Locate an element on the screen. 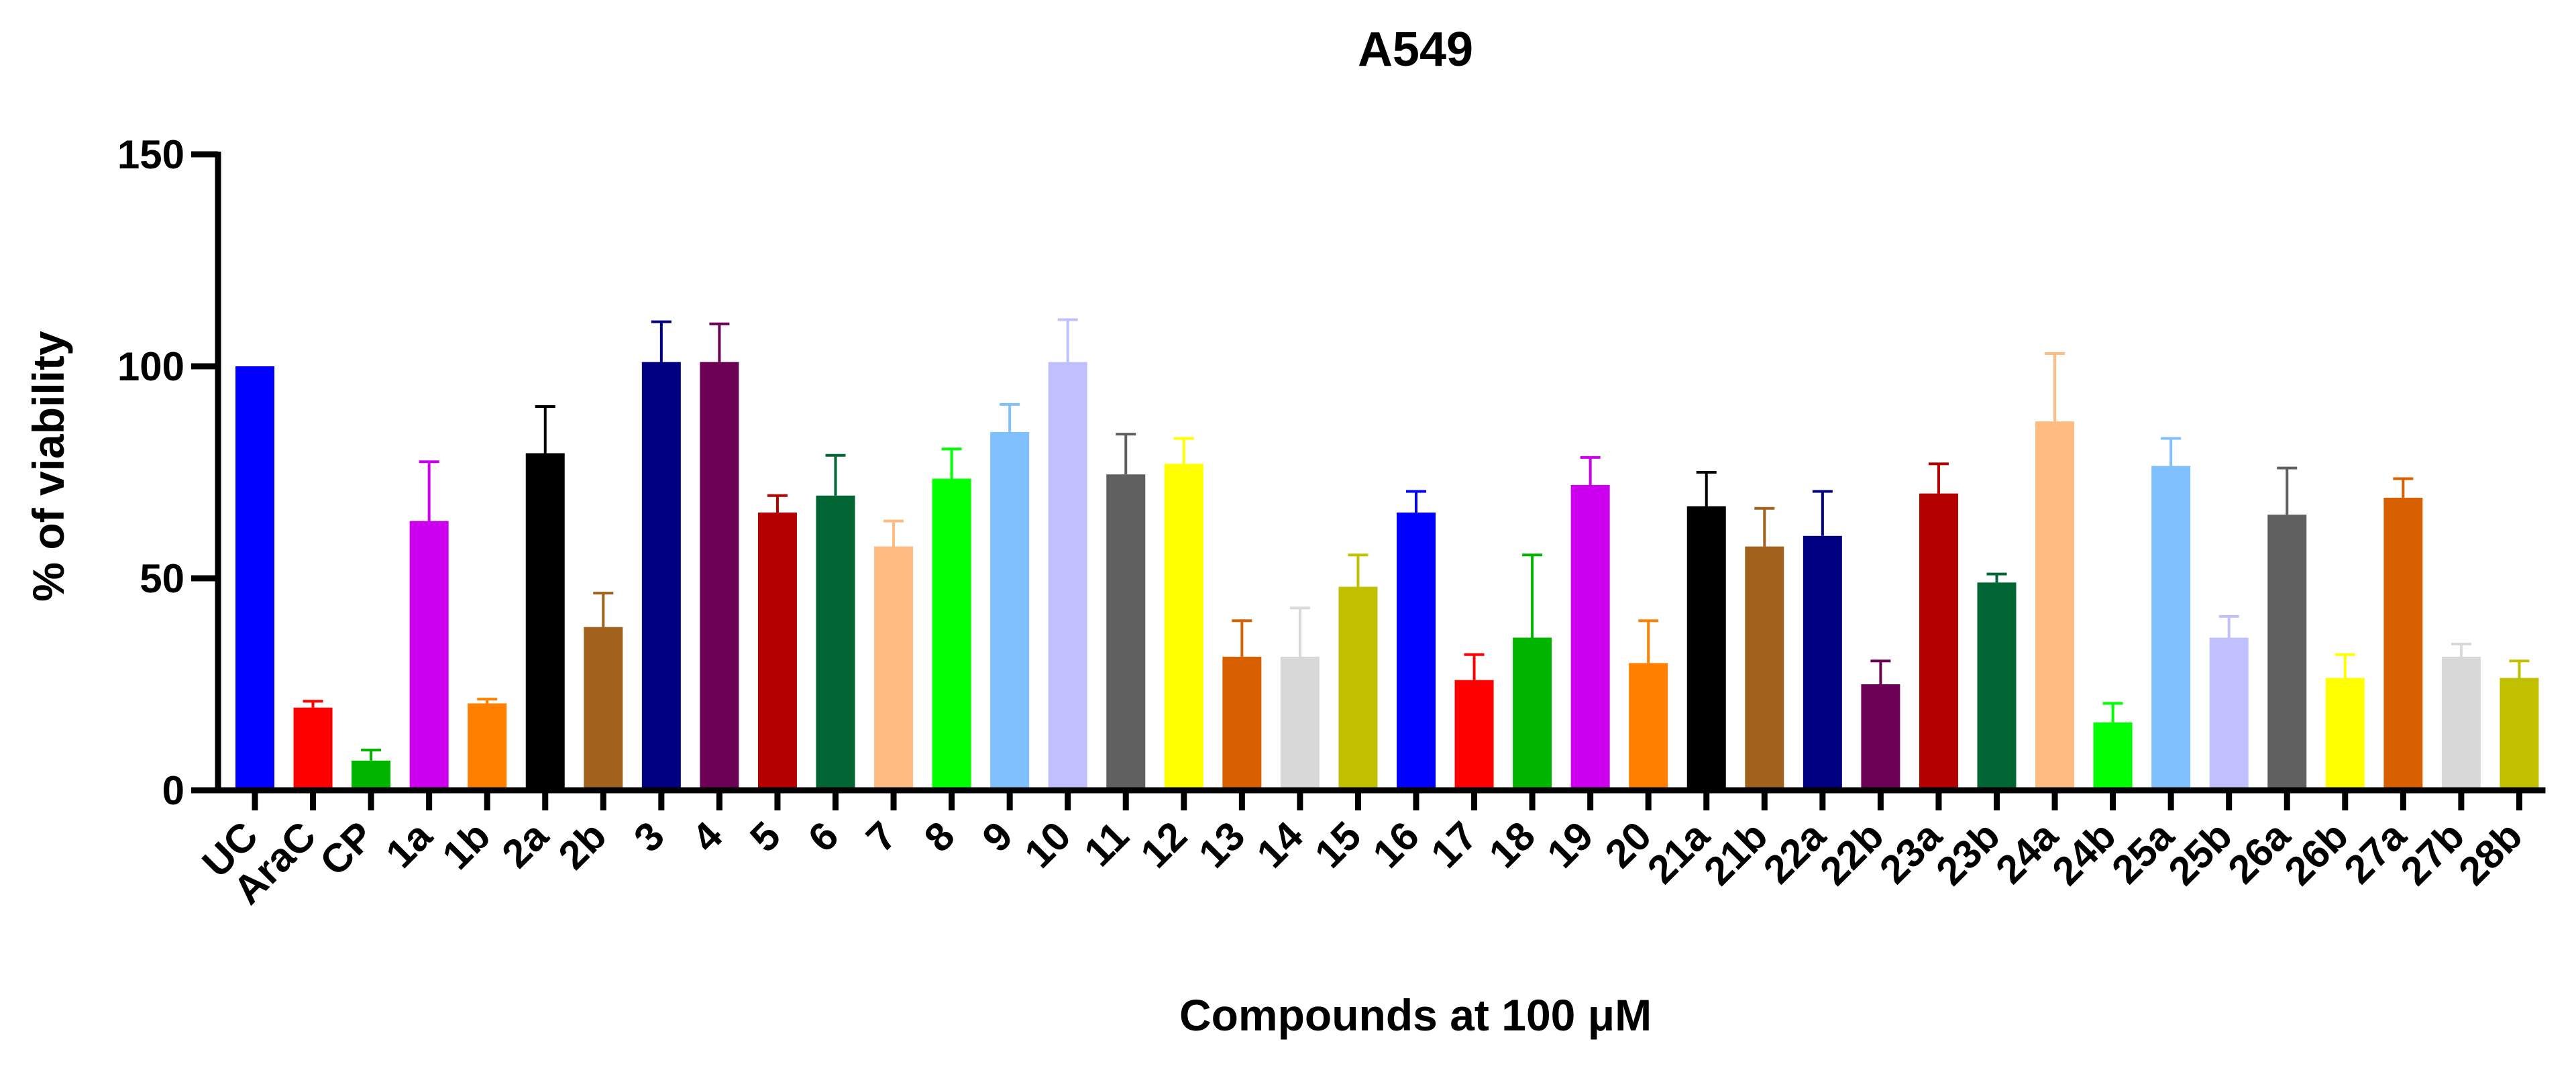 Image resolution: width=2576 pixels, height=1066 pixels. y-tick-label-50: 50 is located at coordinates (162, 578).